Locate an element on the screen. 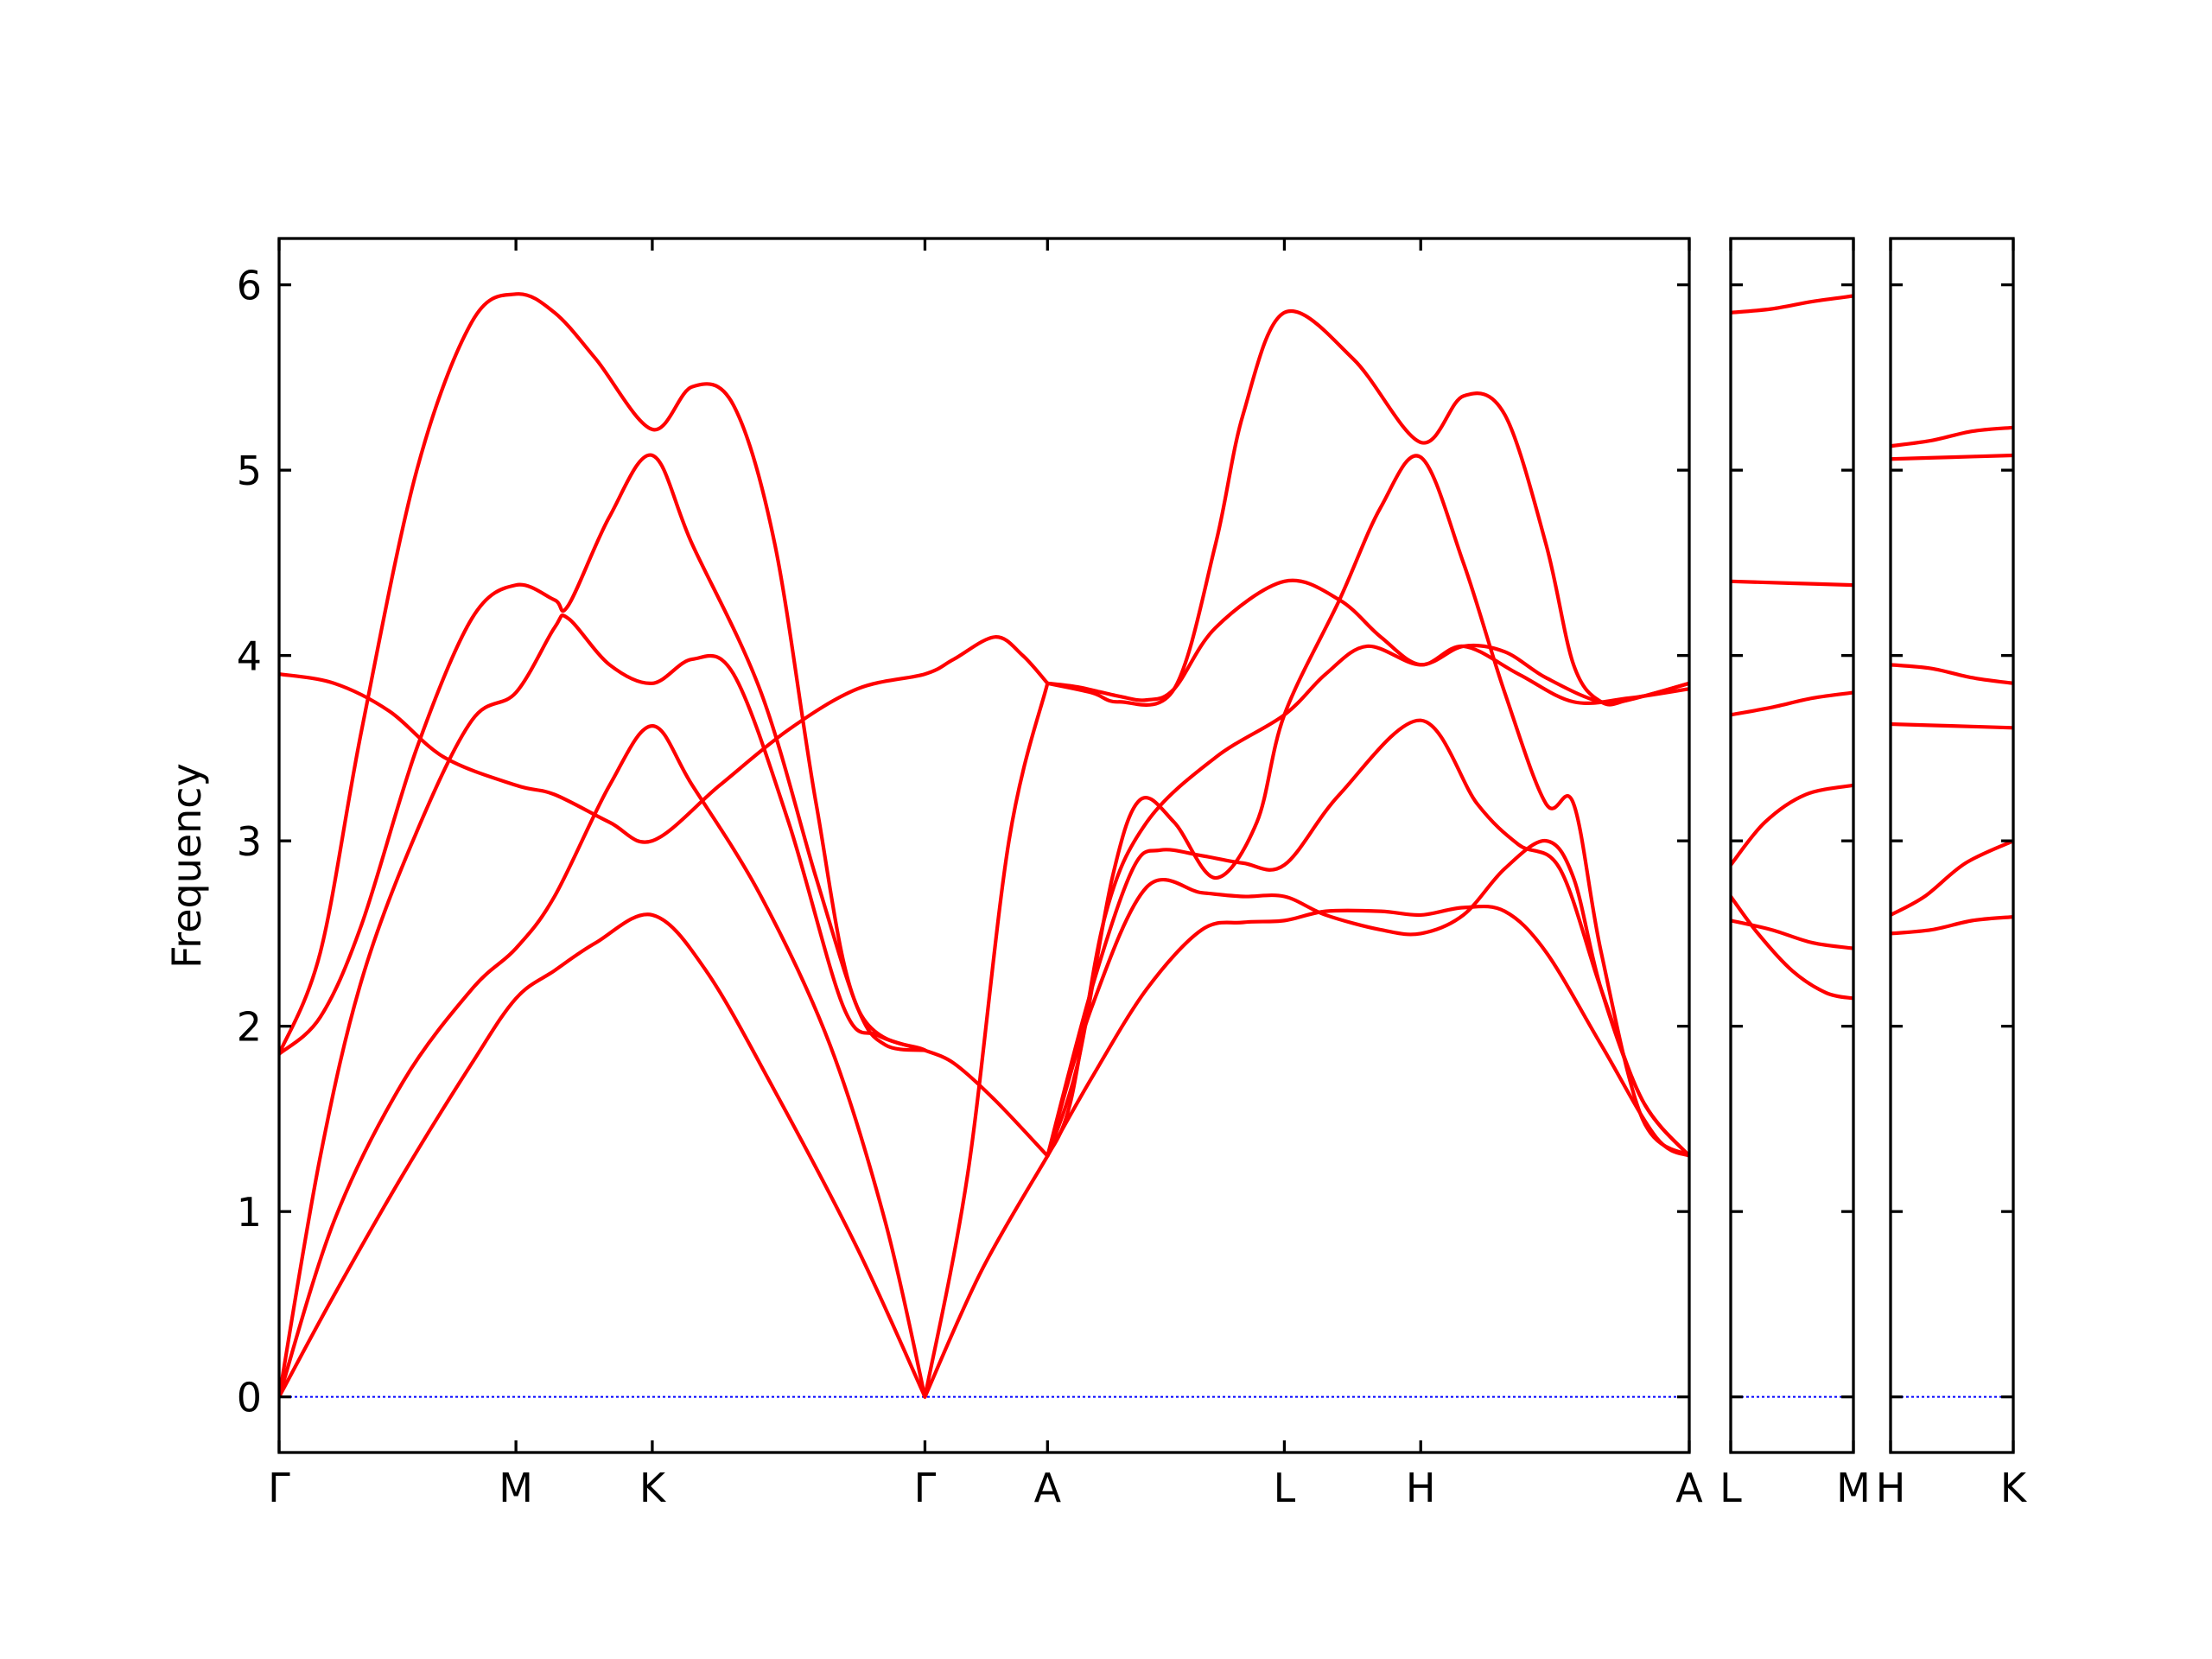 This screenshot has height=1659, width=2212. y-tick-label: 2 is located at coordinates (249, 1027).